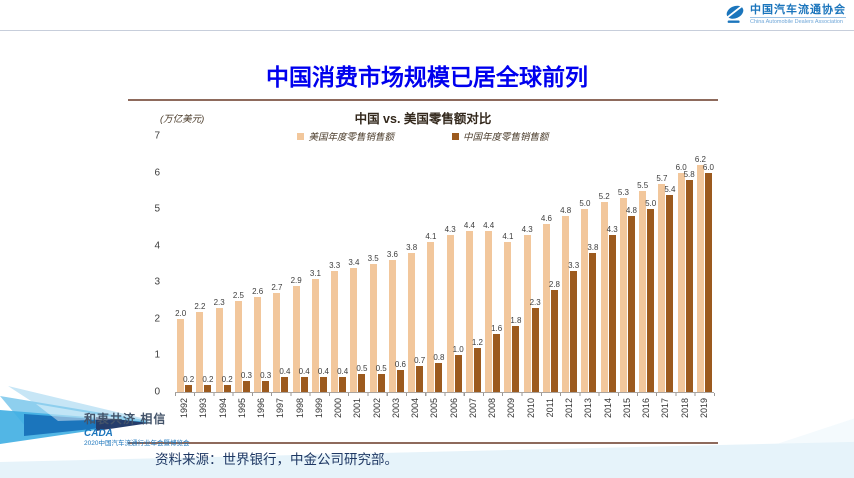  Describe the element at coordinates (607, 408) in the screenshot. I see `x-tick-label: 2014` at that location.